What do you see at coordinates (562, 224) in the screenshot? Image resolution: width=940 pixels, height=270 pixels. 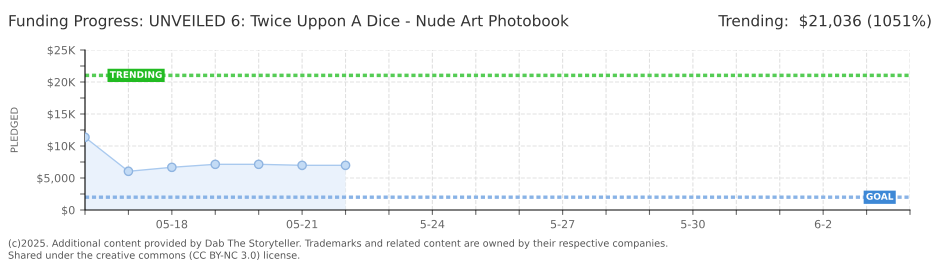 I see `x-tick-label: 5-27` at bounding box center [562, 224].